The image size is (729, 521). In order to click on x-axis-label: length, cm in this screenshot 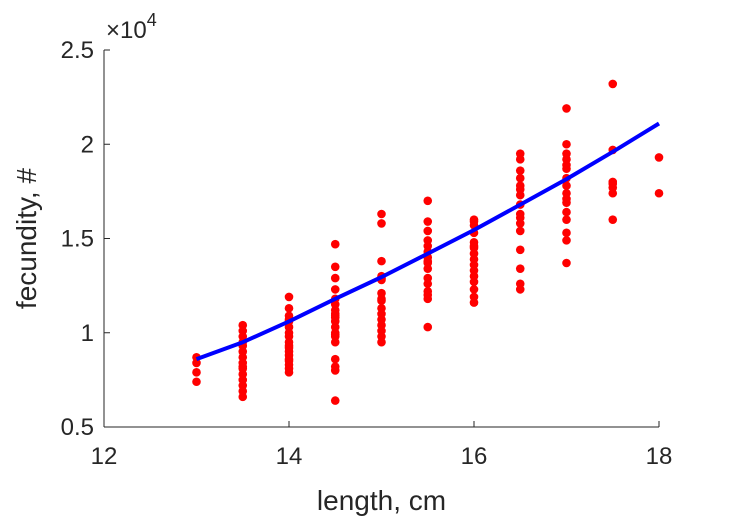, I will do `click(381, 500)`.